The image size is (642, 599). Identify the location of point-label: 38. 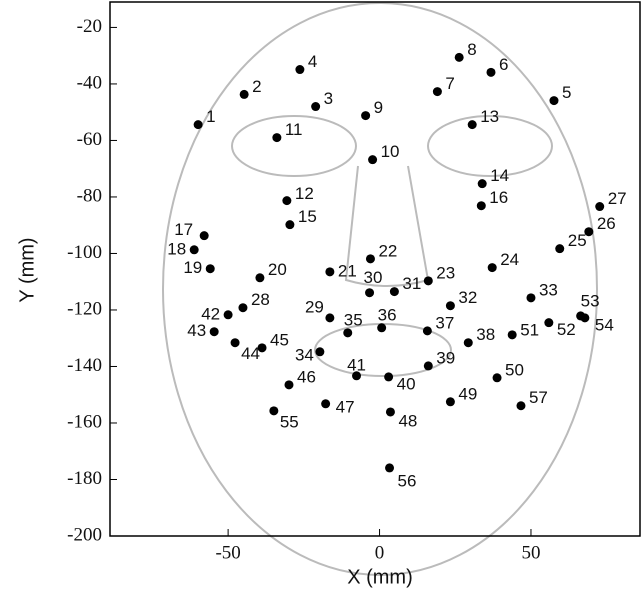
(485, 334).